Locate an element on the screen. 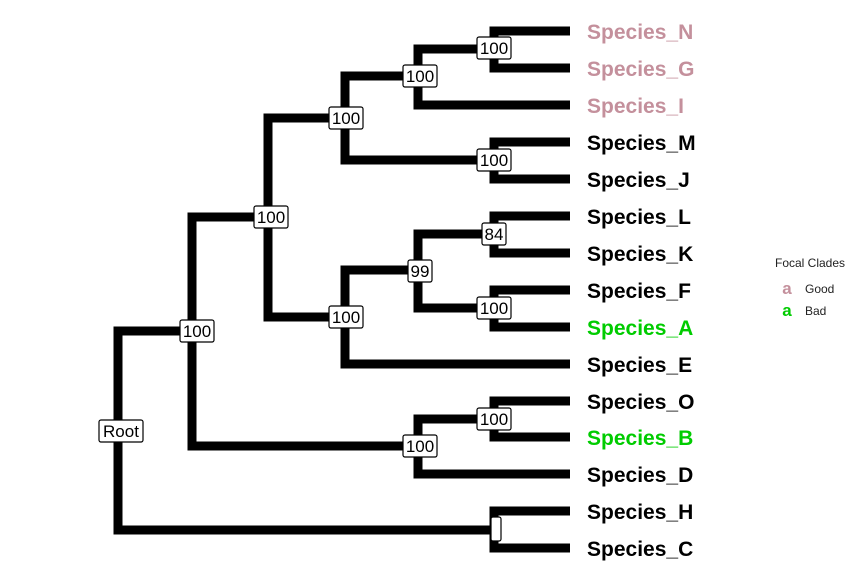 This screenshot has height=580, width=866. legend-title: Focal Clades is located at coordinates (810, 263).